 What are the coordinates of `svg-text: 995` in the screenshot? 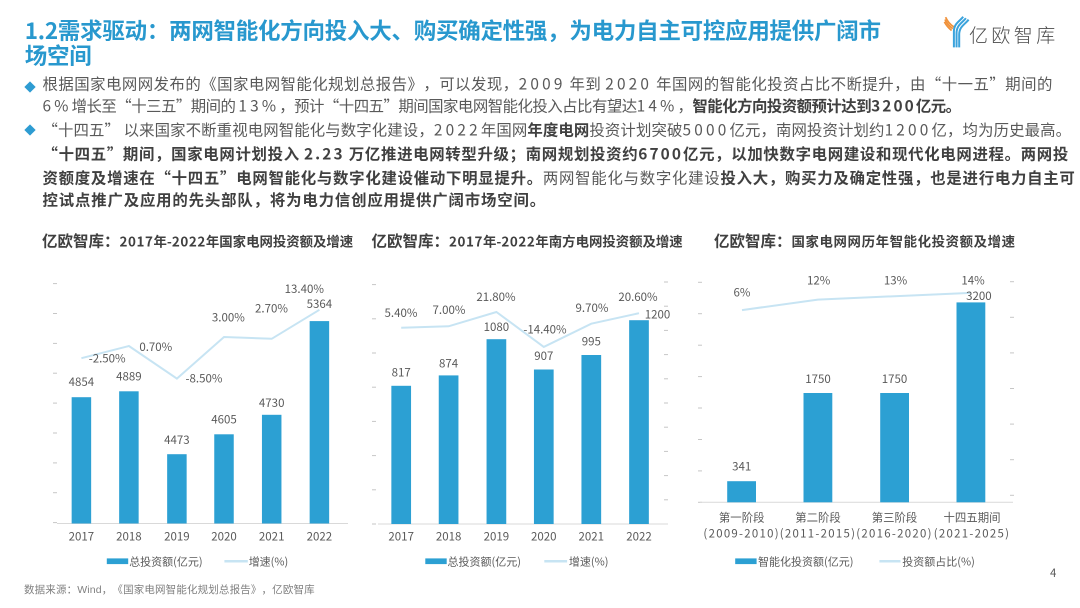 It's located at (591, 342).